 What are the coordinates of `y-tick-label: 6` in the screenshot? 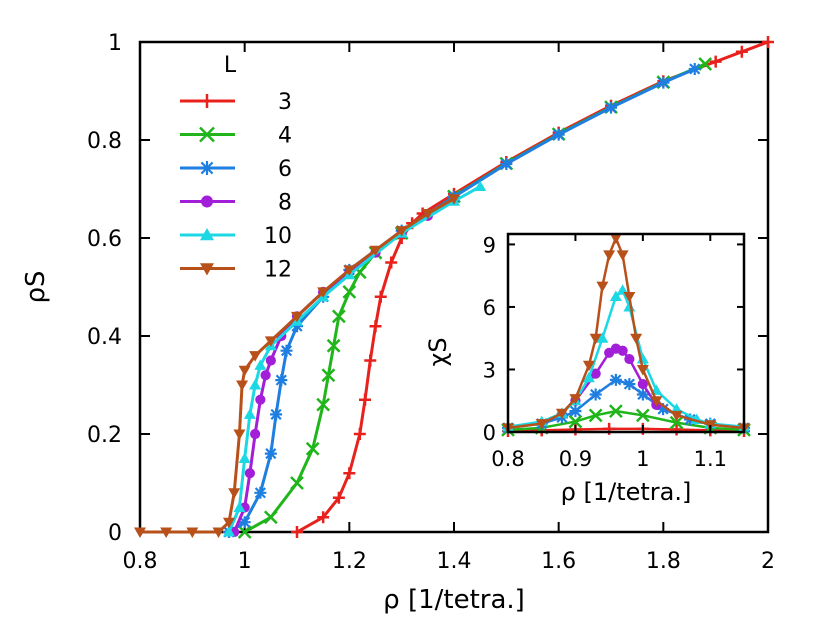 It's located at (489, 308).